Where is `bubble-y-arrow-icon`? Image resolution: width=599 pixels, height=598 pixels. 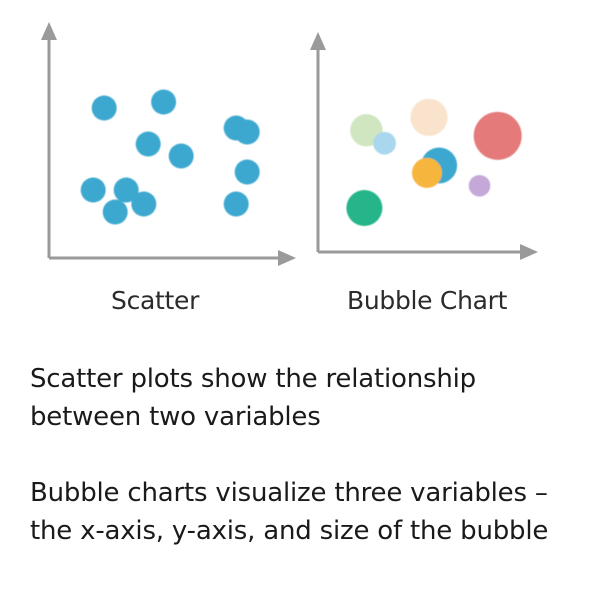 bubble-y-arrow-icon is located at coordinates (318, 41).